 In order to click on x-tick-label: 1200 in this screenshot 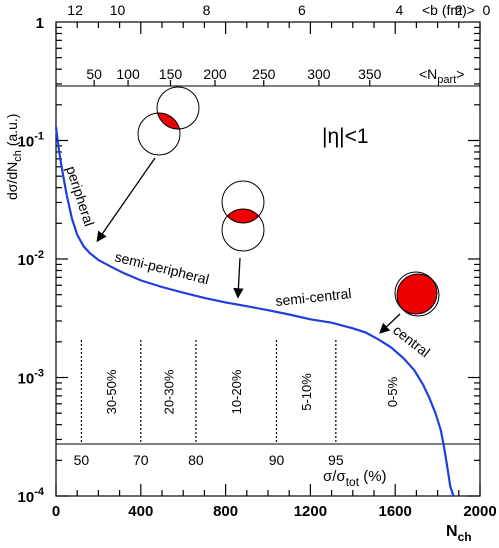, I will do `click(310, 511)`.